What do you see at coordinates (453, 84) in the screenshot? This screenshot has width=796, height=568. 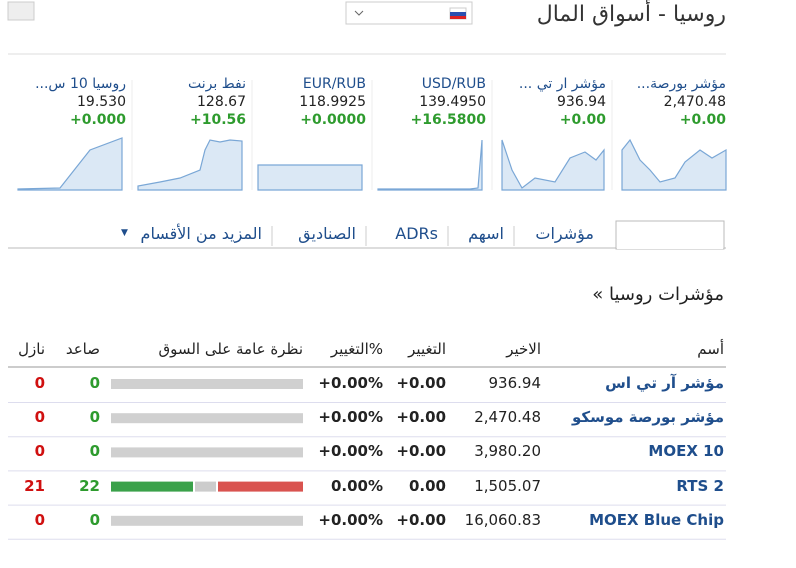 I see `ticker-name: USD/RUB` at bounding box center [453, 84].